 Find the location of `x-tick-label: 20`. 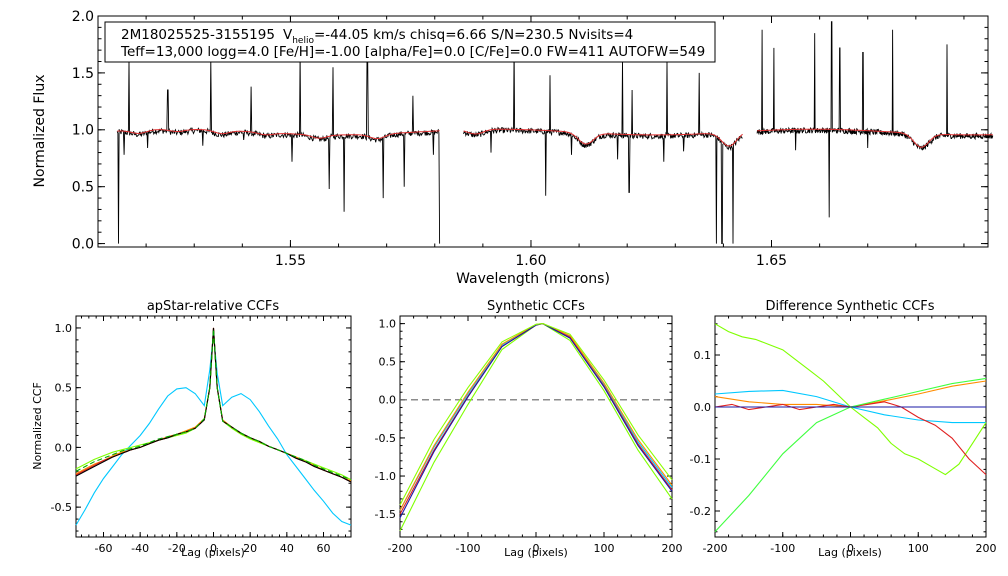

x-tick-label: 20 is located at coordinates (250, 548).